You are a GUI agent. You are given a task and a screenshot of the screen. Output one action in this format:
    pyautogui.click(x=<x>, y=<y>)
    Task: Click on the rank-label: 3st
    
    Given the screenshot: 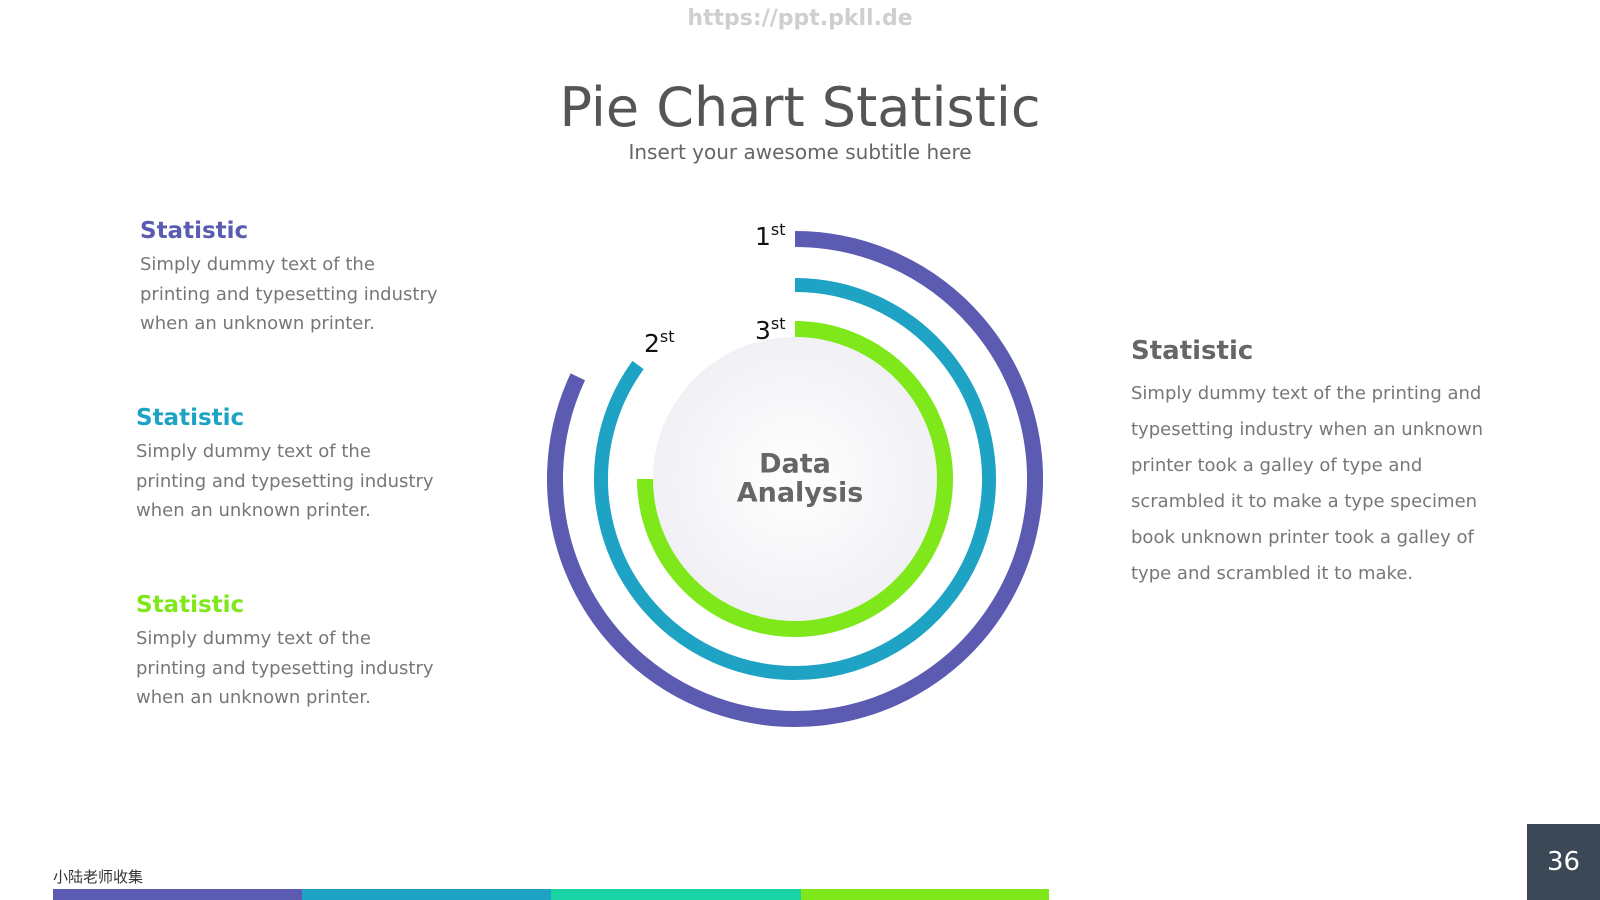 What is the action you would take?
    pyautogui.click(x=770, y=329)
    